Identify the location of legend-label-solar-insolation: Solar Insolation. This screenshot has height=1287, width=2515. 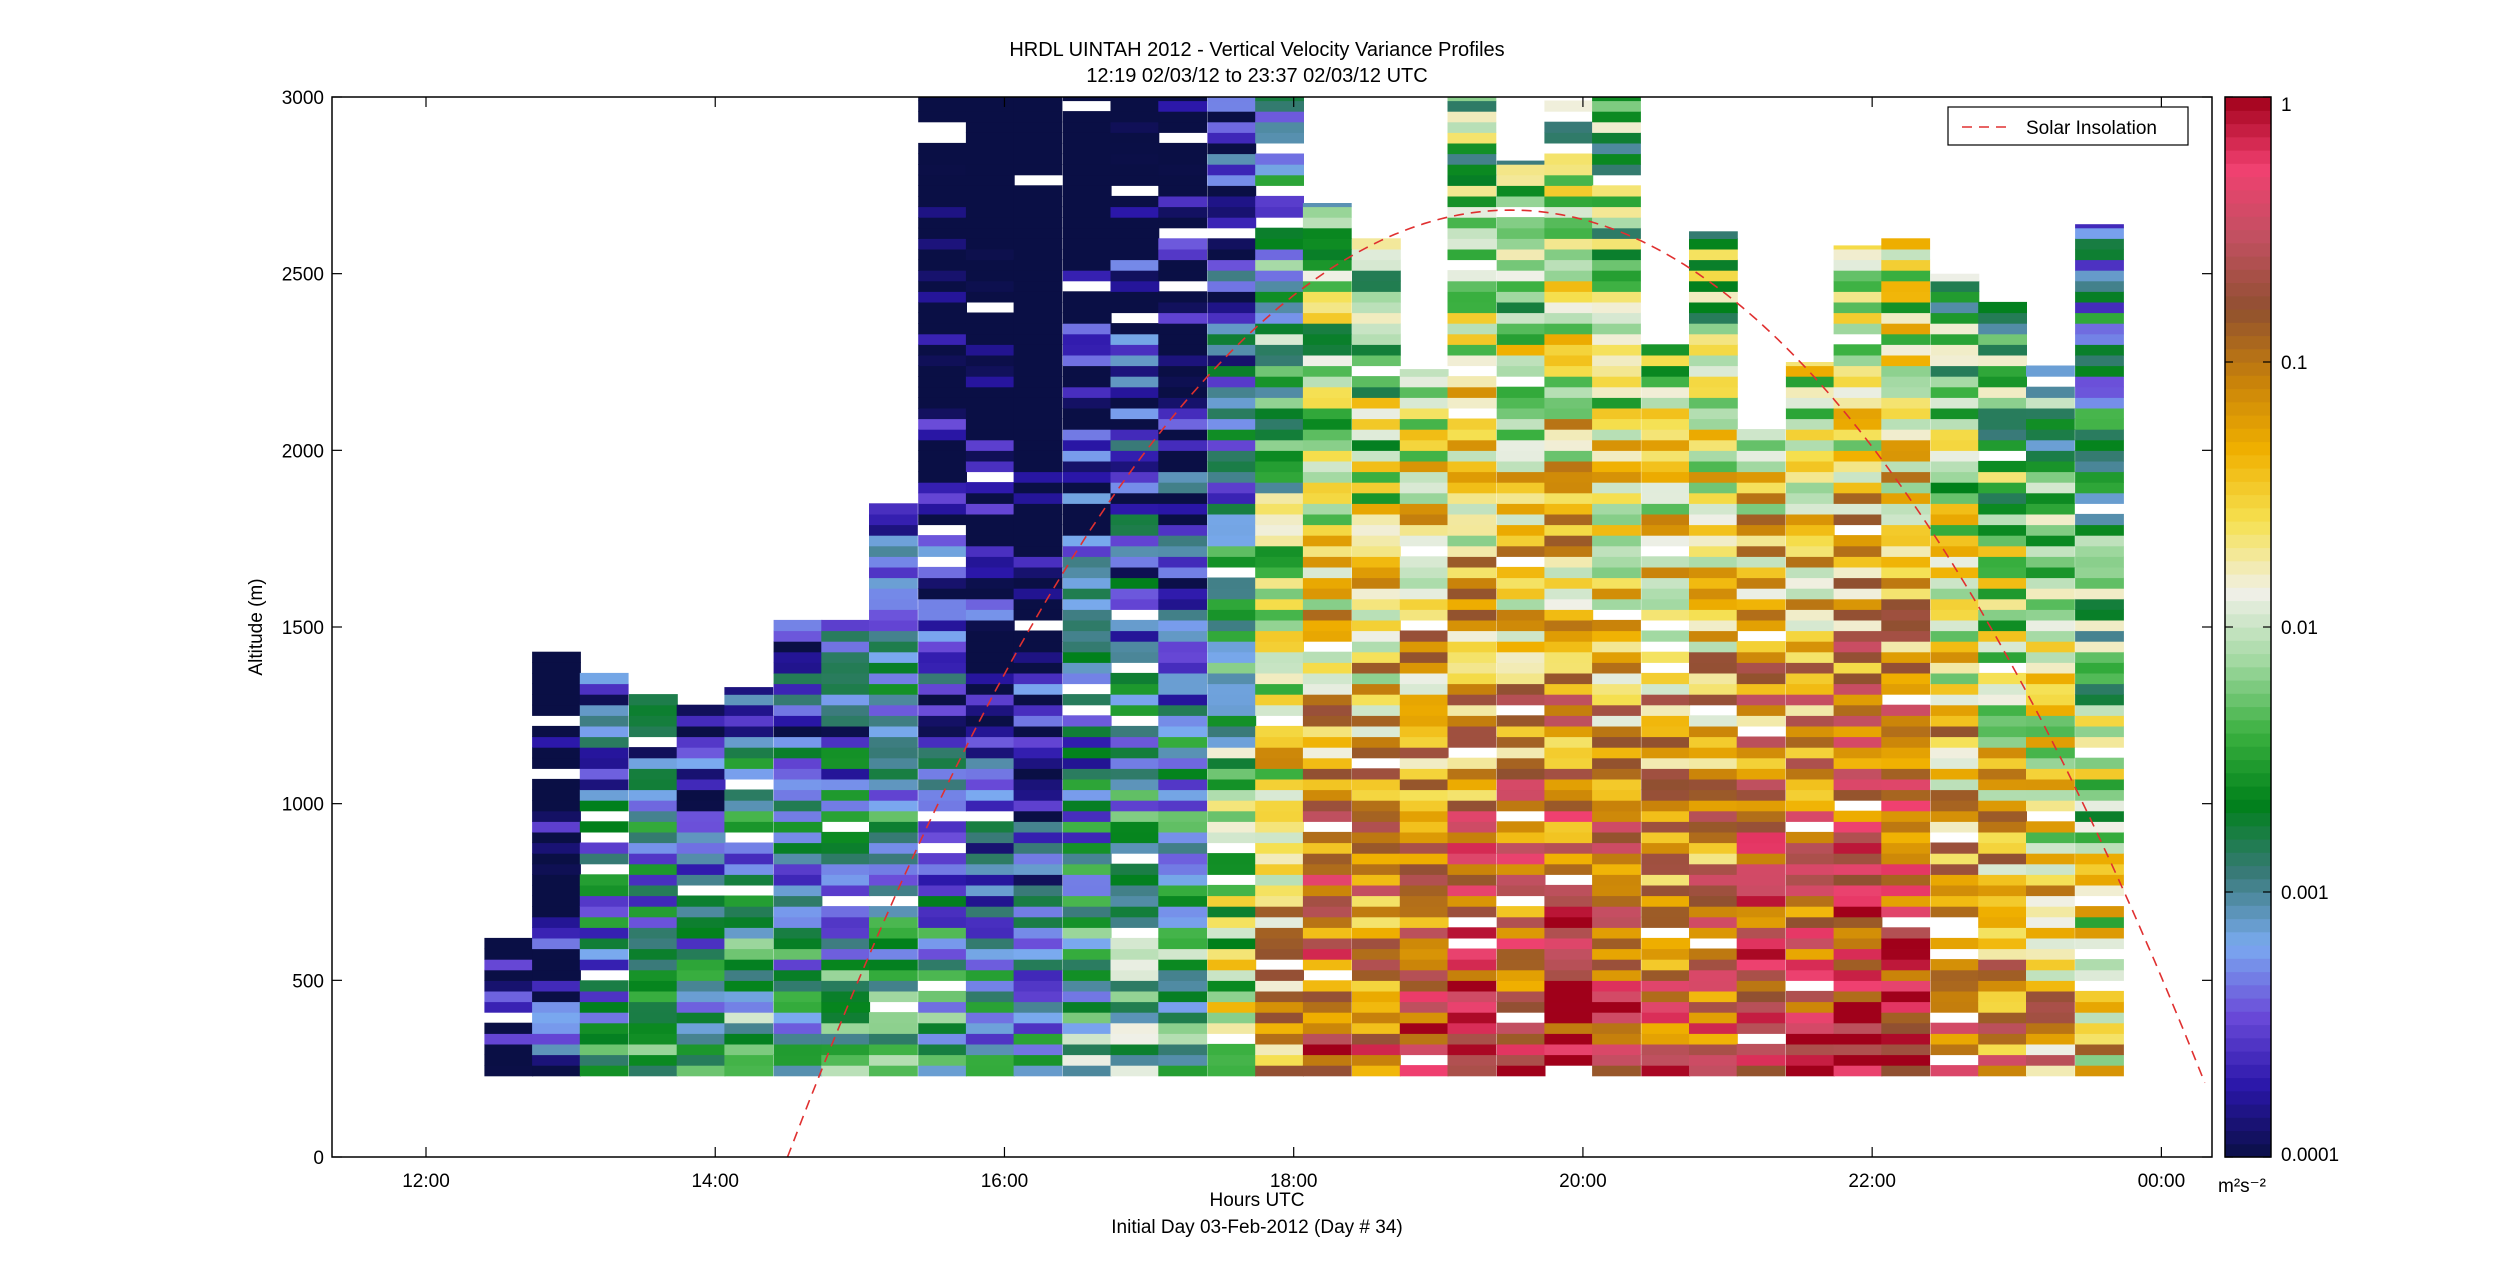
(2091, 128).